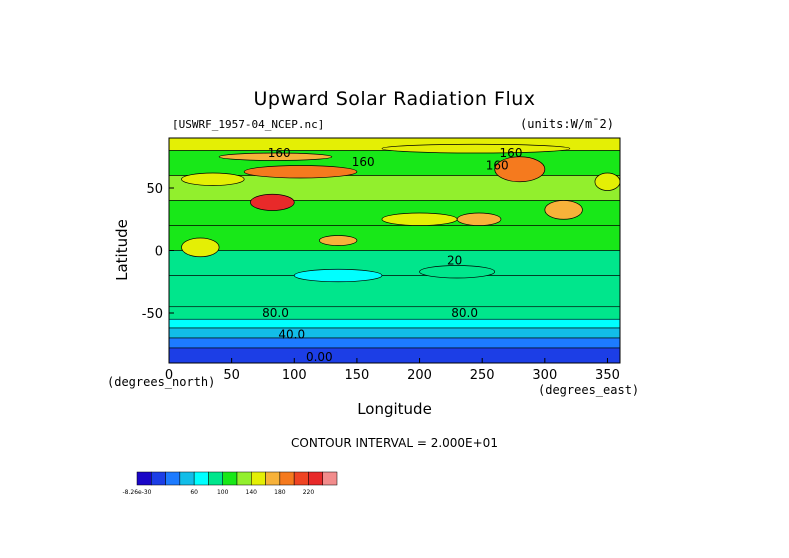 This screenshot has width=789, height=558. I want to click on x-tick-label: 250, so click(482, 375).